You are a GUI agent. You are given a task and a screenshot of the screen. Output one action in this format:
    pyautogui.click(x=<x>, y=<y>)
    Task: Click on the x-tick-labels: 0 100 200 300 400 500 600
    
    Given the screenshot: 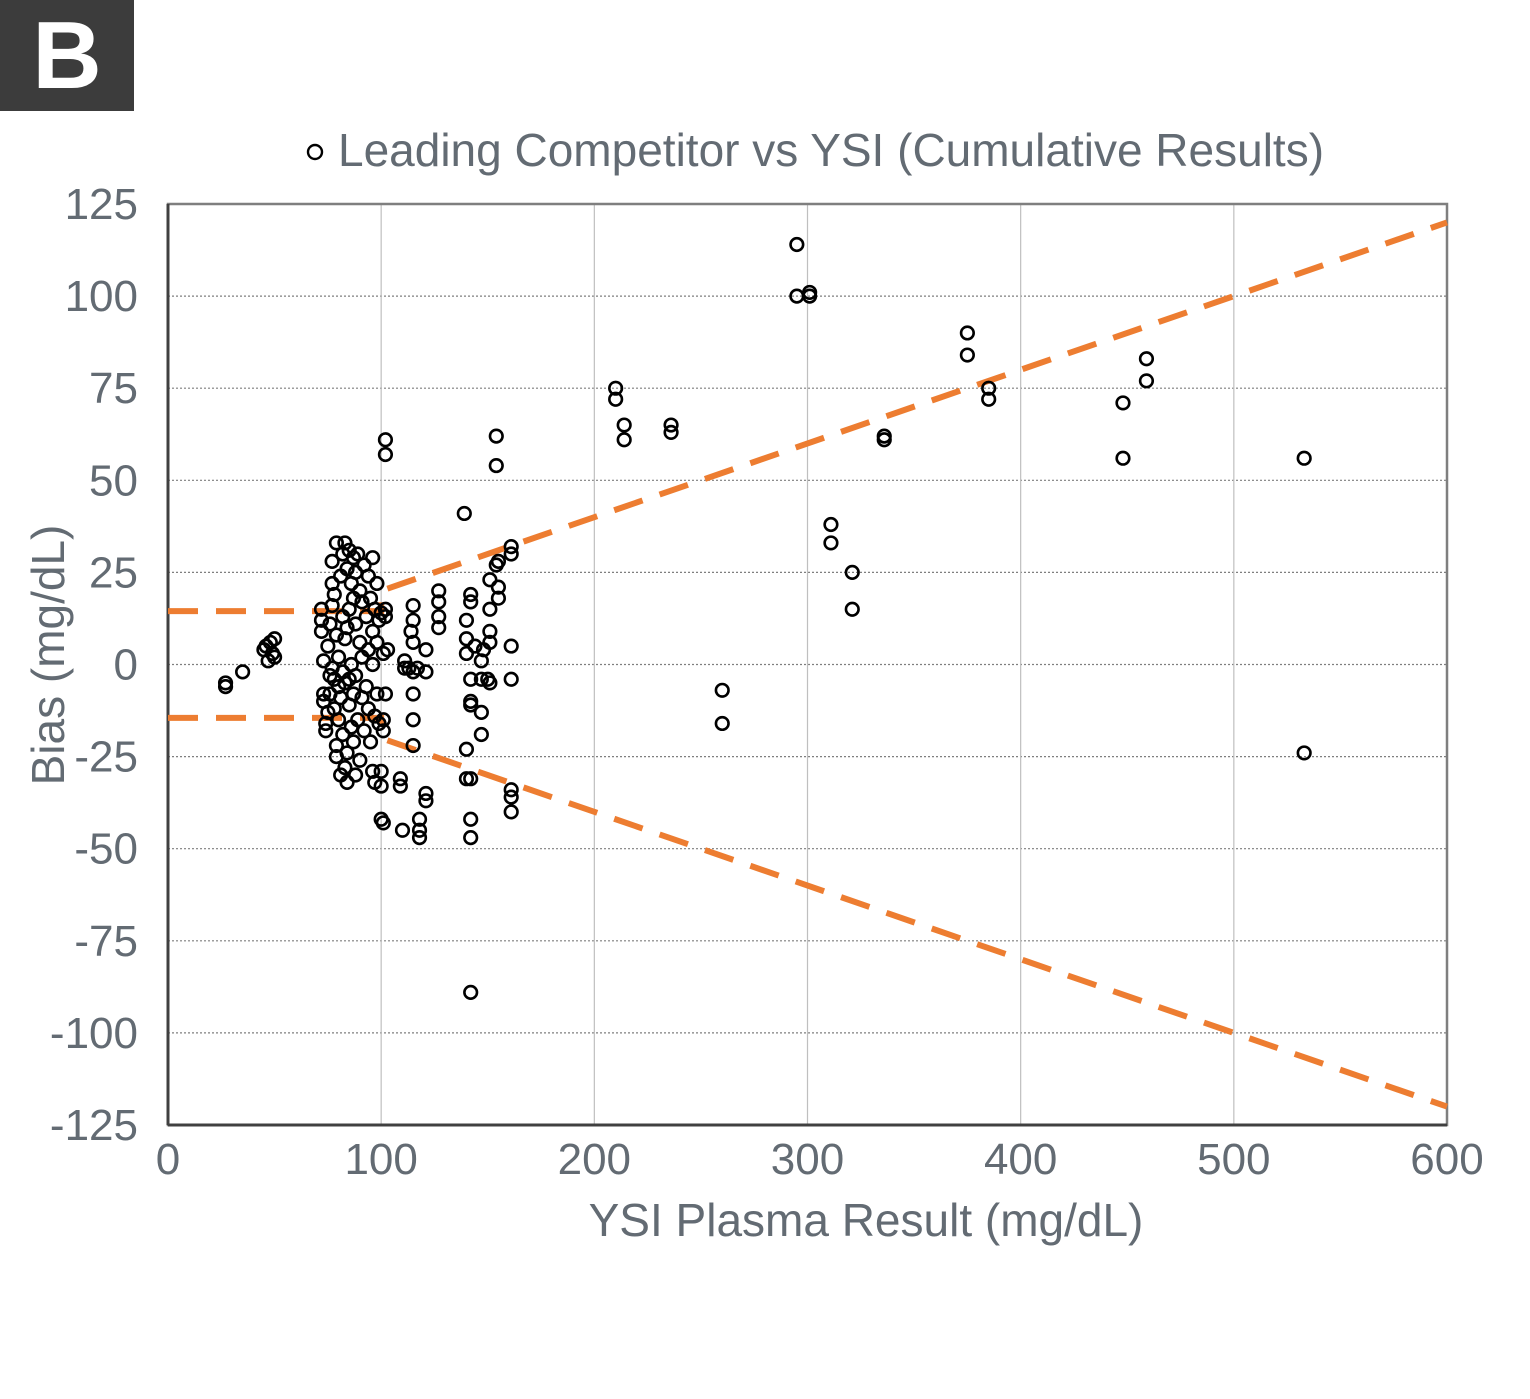 What is the action you would take?
    pyautogui.click(x=820, y=1159)
    